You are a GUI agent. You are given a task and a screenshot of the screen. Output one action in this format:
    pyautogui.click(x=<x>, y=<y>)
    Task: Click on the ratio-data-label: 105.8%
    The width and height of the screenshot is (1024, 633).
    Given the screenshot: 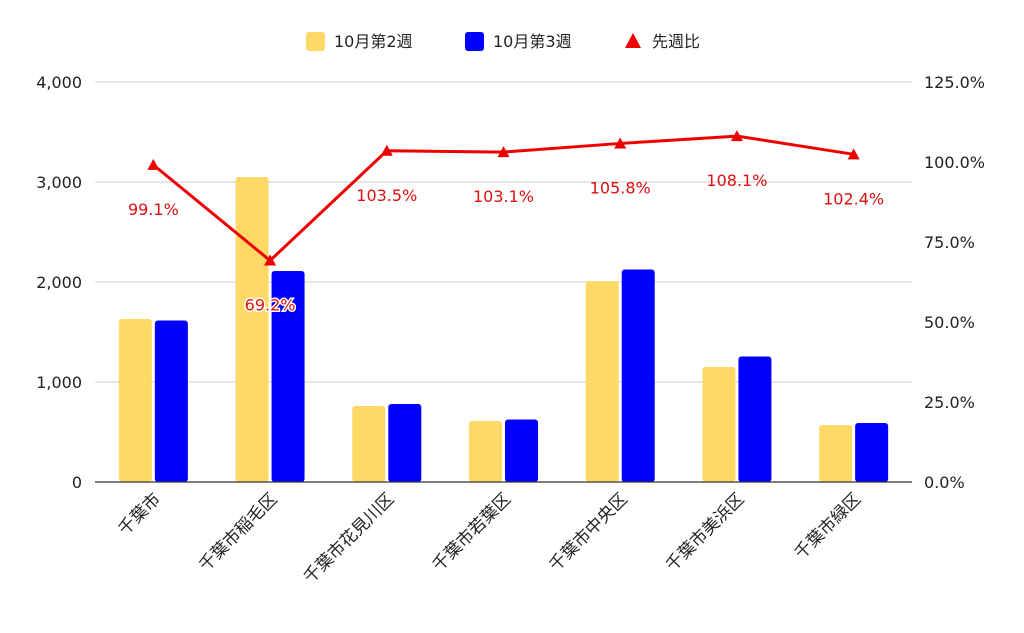 What is the action you would take?
    pyautogui.click(x=620, y=187)
    